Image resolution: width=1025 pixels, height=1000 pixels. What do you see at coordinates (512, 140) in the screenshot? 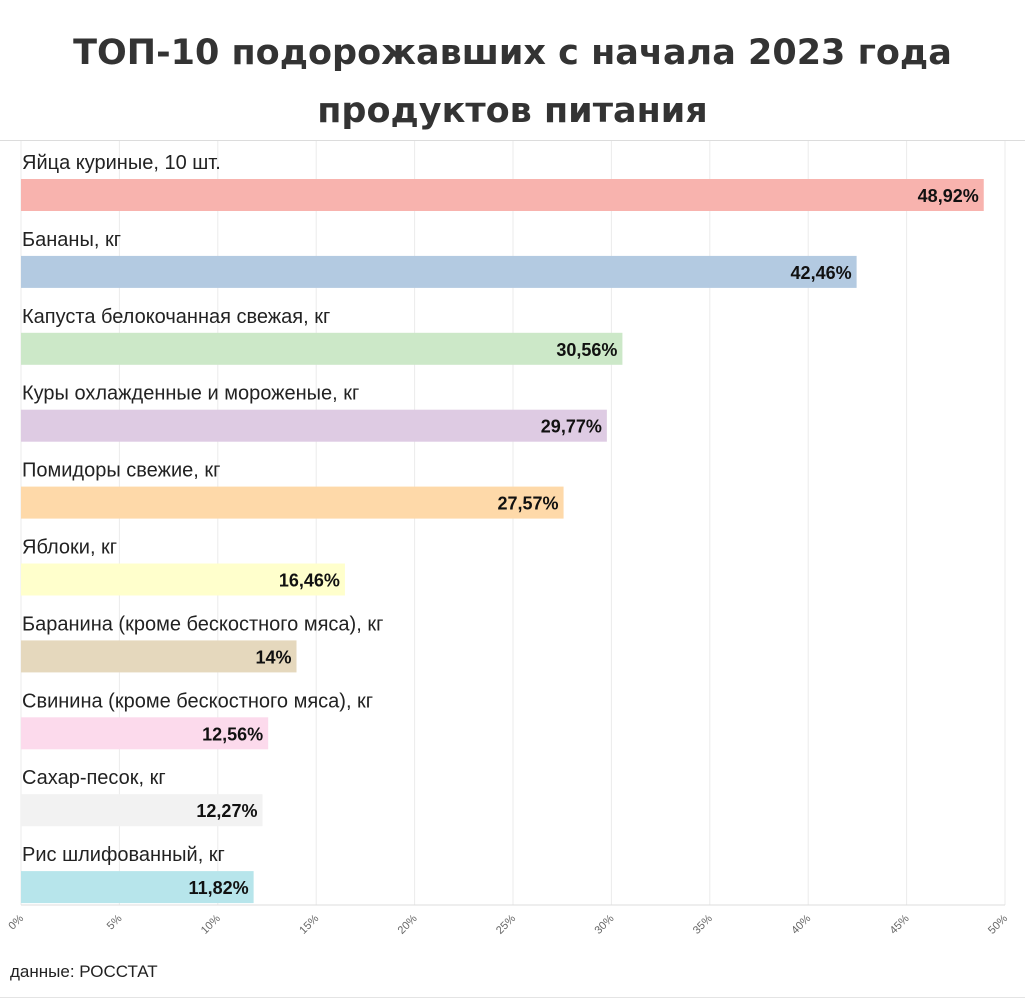
I see `title-divider` at bounding box center [512, 140].